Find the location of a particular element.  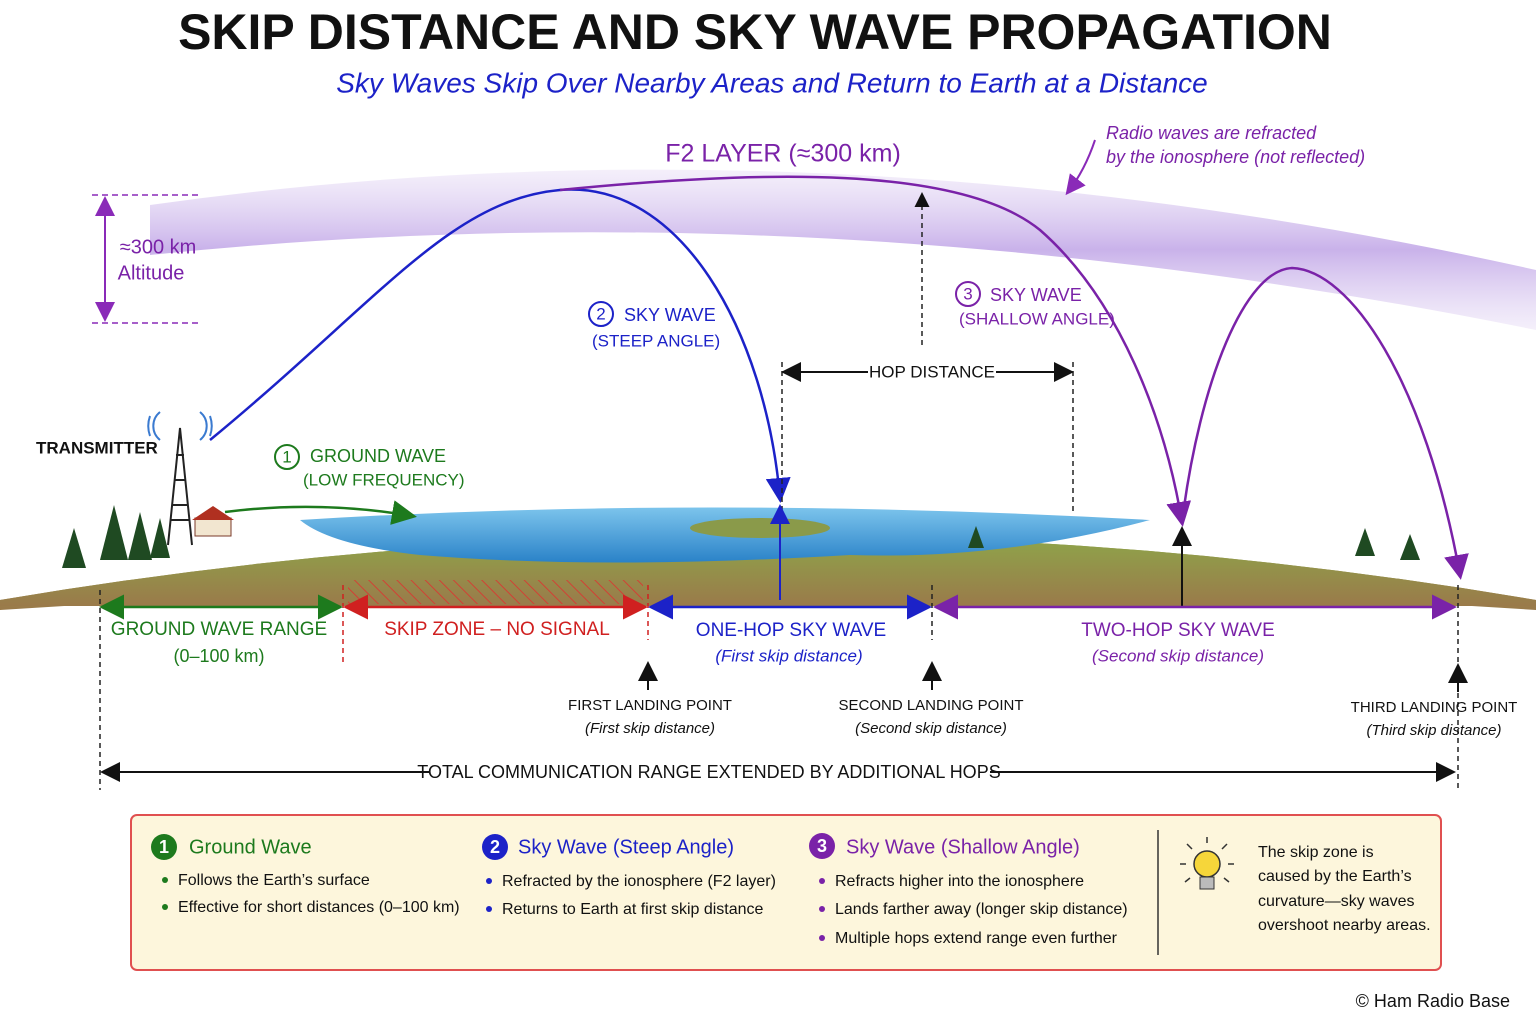

wave-2-label: 2 SKY WAVE (STEEP ANGLE) is located at coordinates (654, 325).